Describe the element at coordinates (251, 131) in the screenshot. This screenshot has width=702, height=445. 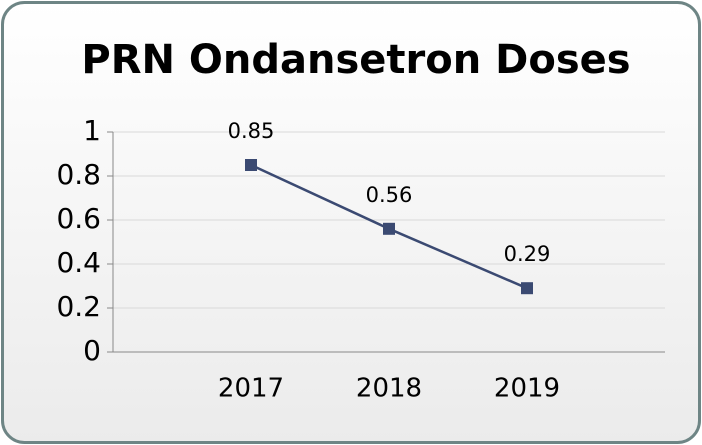
I see `data-label: 0.85` at that location.